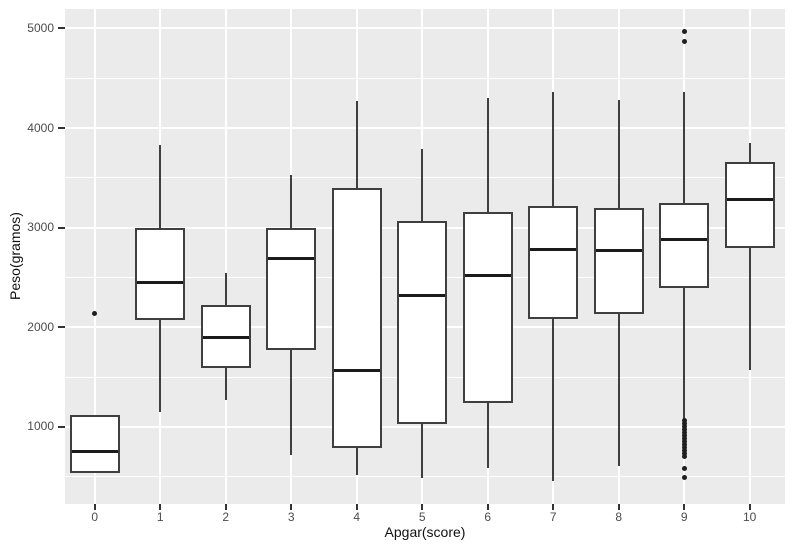 This screenshot has height=554, width=799. I want to click on x-tick-label: 2, so click(226, 517).